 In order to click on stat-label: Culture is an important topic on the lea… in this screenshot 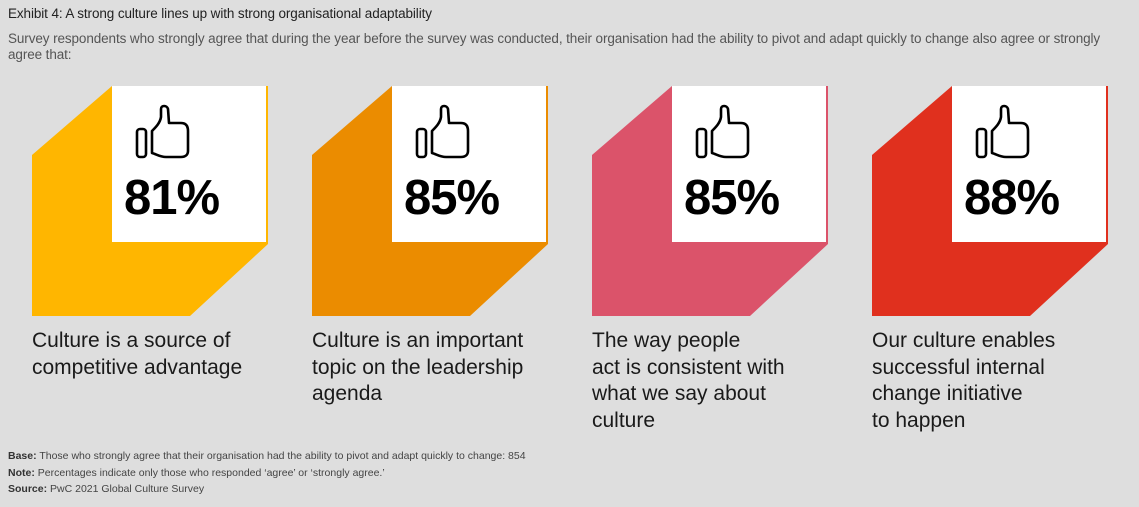, I will do `click(418, 367)`.